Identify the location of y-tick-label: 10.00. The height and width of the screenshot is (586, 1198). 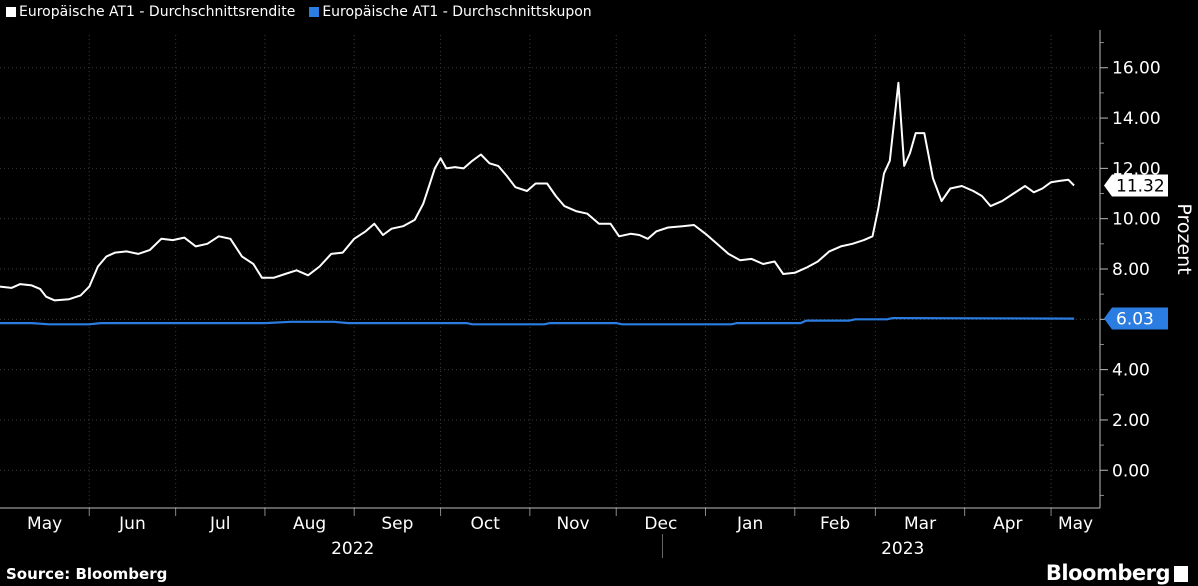
(1136, 220).